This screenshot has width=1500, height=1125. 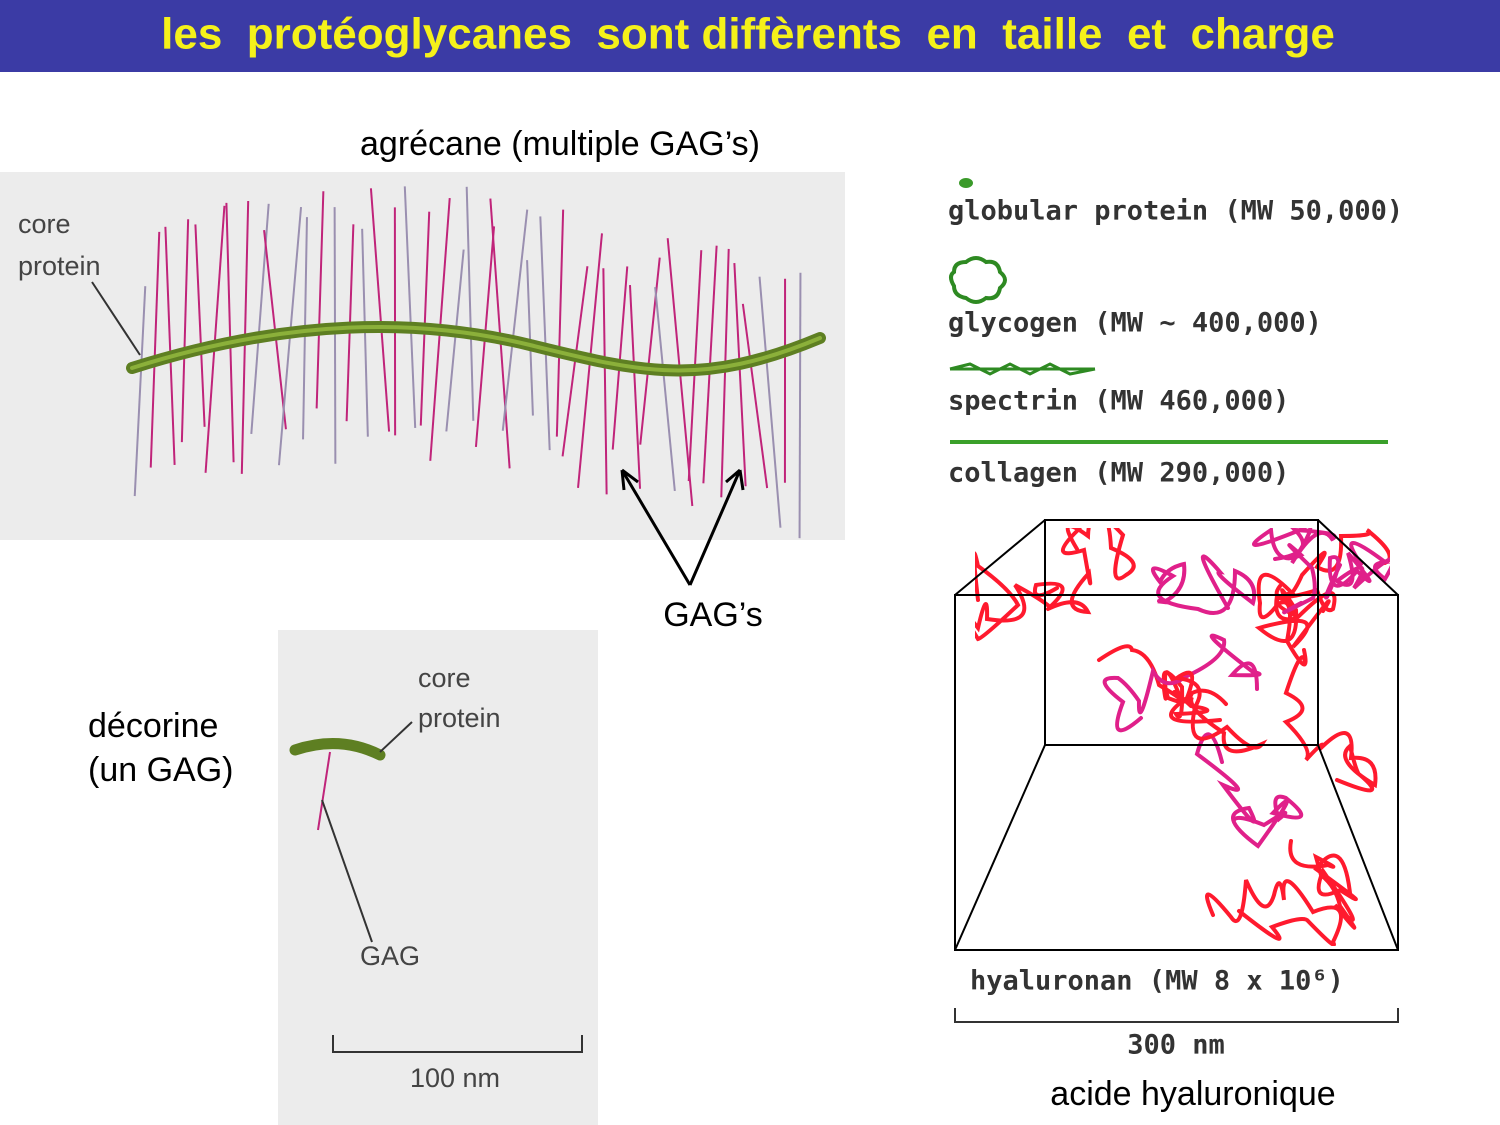 What do you see at coordinates (1118, 401) in the screenshot?
I see `size-item: spectrin (MW 460,000)` at bounding box center [1118, 401].